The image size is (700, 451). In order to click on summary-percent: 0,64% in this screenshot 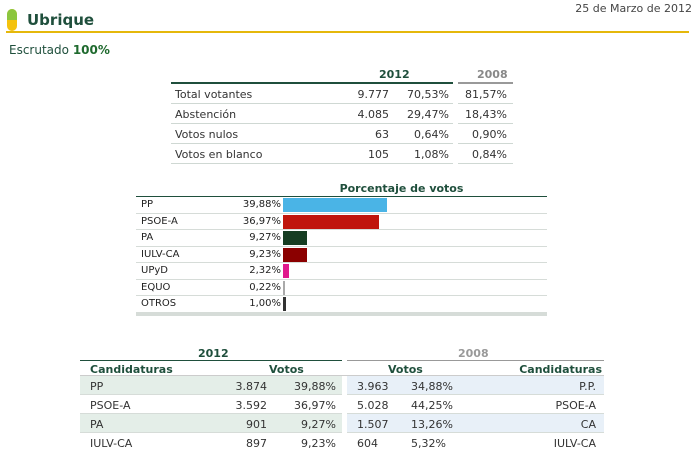, I will do `click(431, 134)`.